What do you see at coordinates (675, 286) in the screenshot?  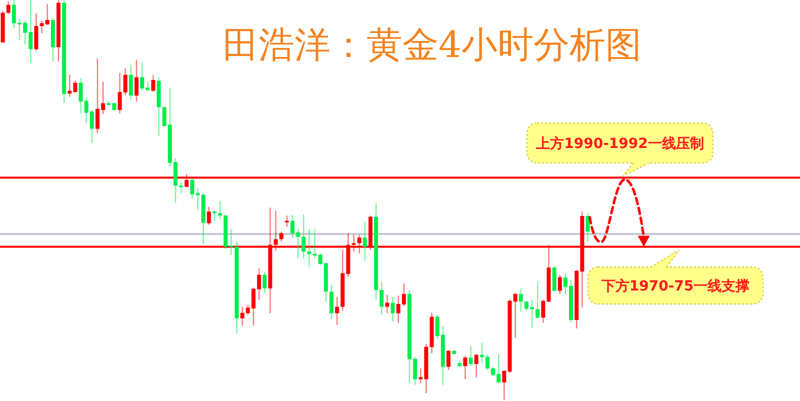 I see `annotation: 下方1970-75一线支撑` at bounding box center [675, 286].